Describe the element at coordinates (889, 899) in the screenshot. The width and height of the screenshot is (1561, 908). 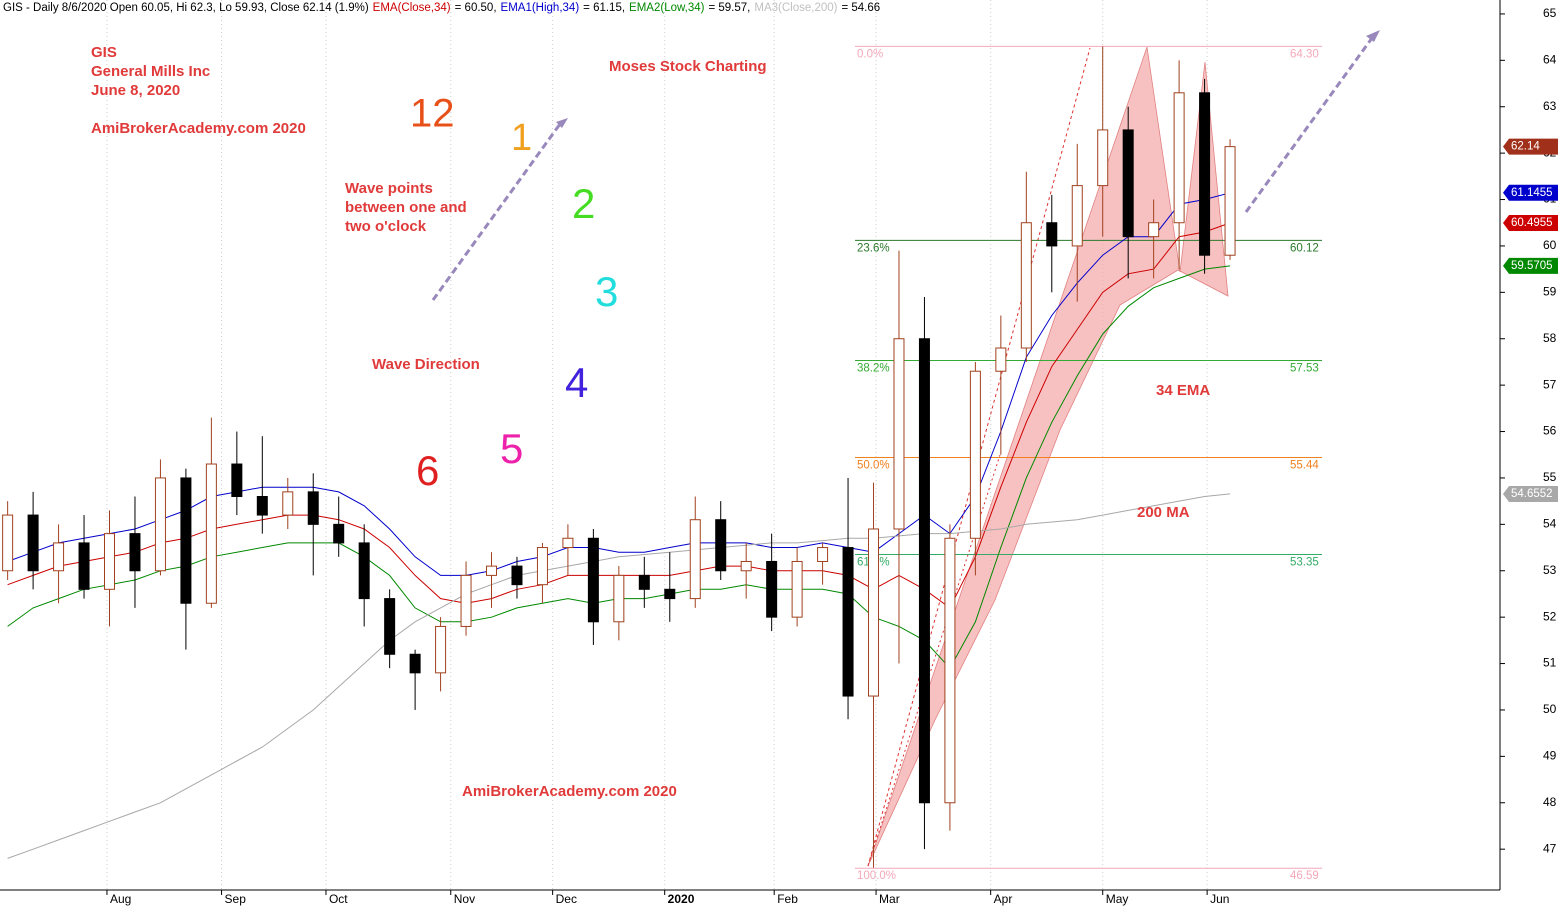
I see `x-tick-label: Mar` at that location.